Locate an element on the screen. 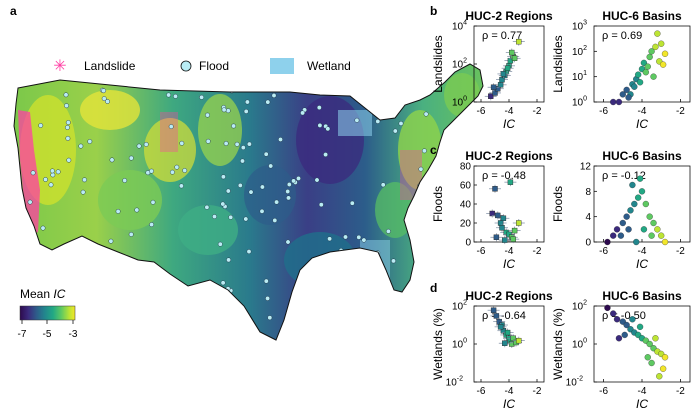 The image size is (700, 413). colorbar-title: Mean IC is located at coordinates (43, 294).